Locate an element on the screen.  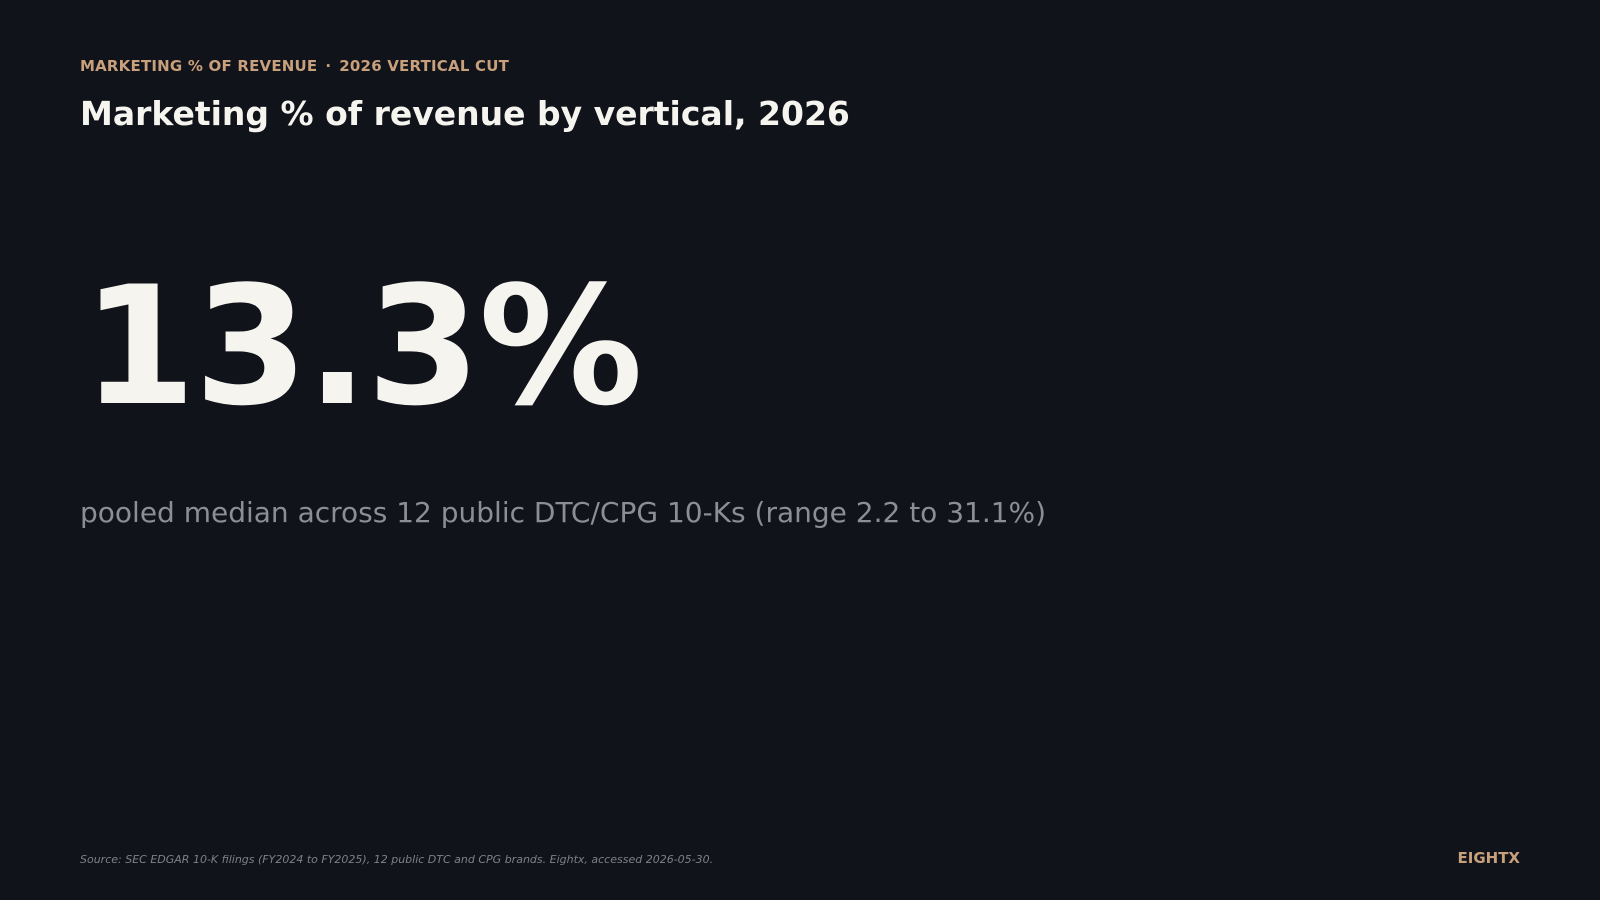
page-title: Marketing % of revenue by vertical, 2026 is located at coordinates (465, 113).